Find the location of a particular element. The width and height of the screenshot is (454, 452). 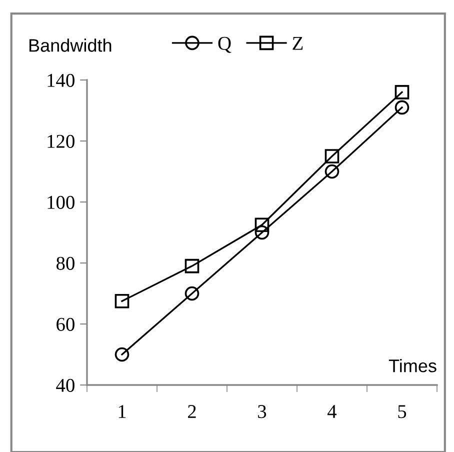

y-tick-label: 140 is located at coordinates (61, 80).